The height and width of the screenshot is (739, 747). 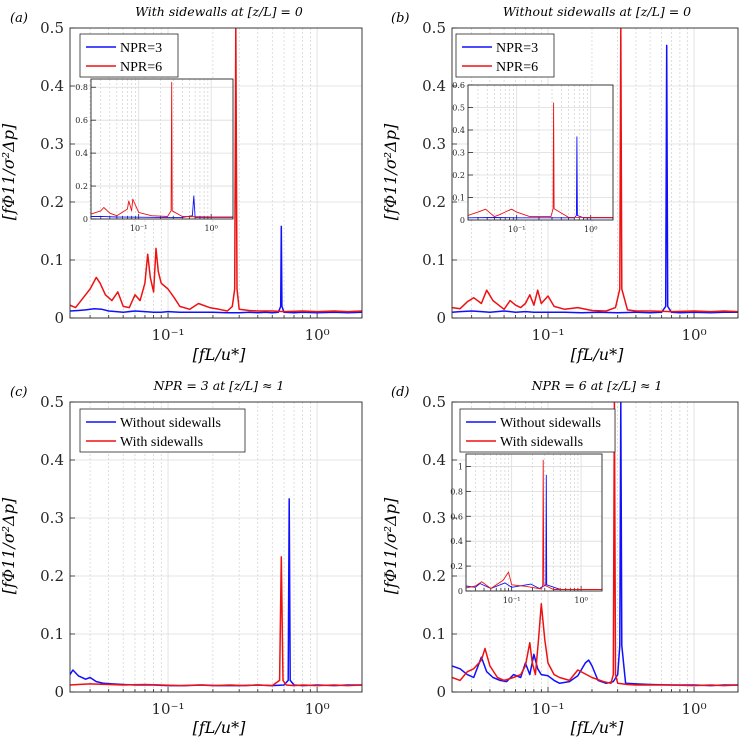 I want to click on panel-label: (d), so click(x=400, y=392).